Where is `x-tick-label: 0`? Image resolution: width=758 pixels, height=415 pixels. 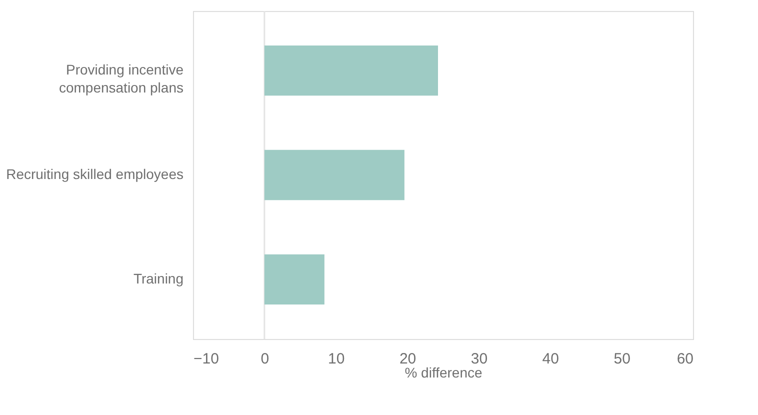
x-tick-label: 0 is located at coordinates (265, 359).